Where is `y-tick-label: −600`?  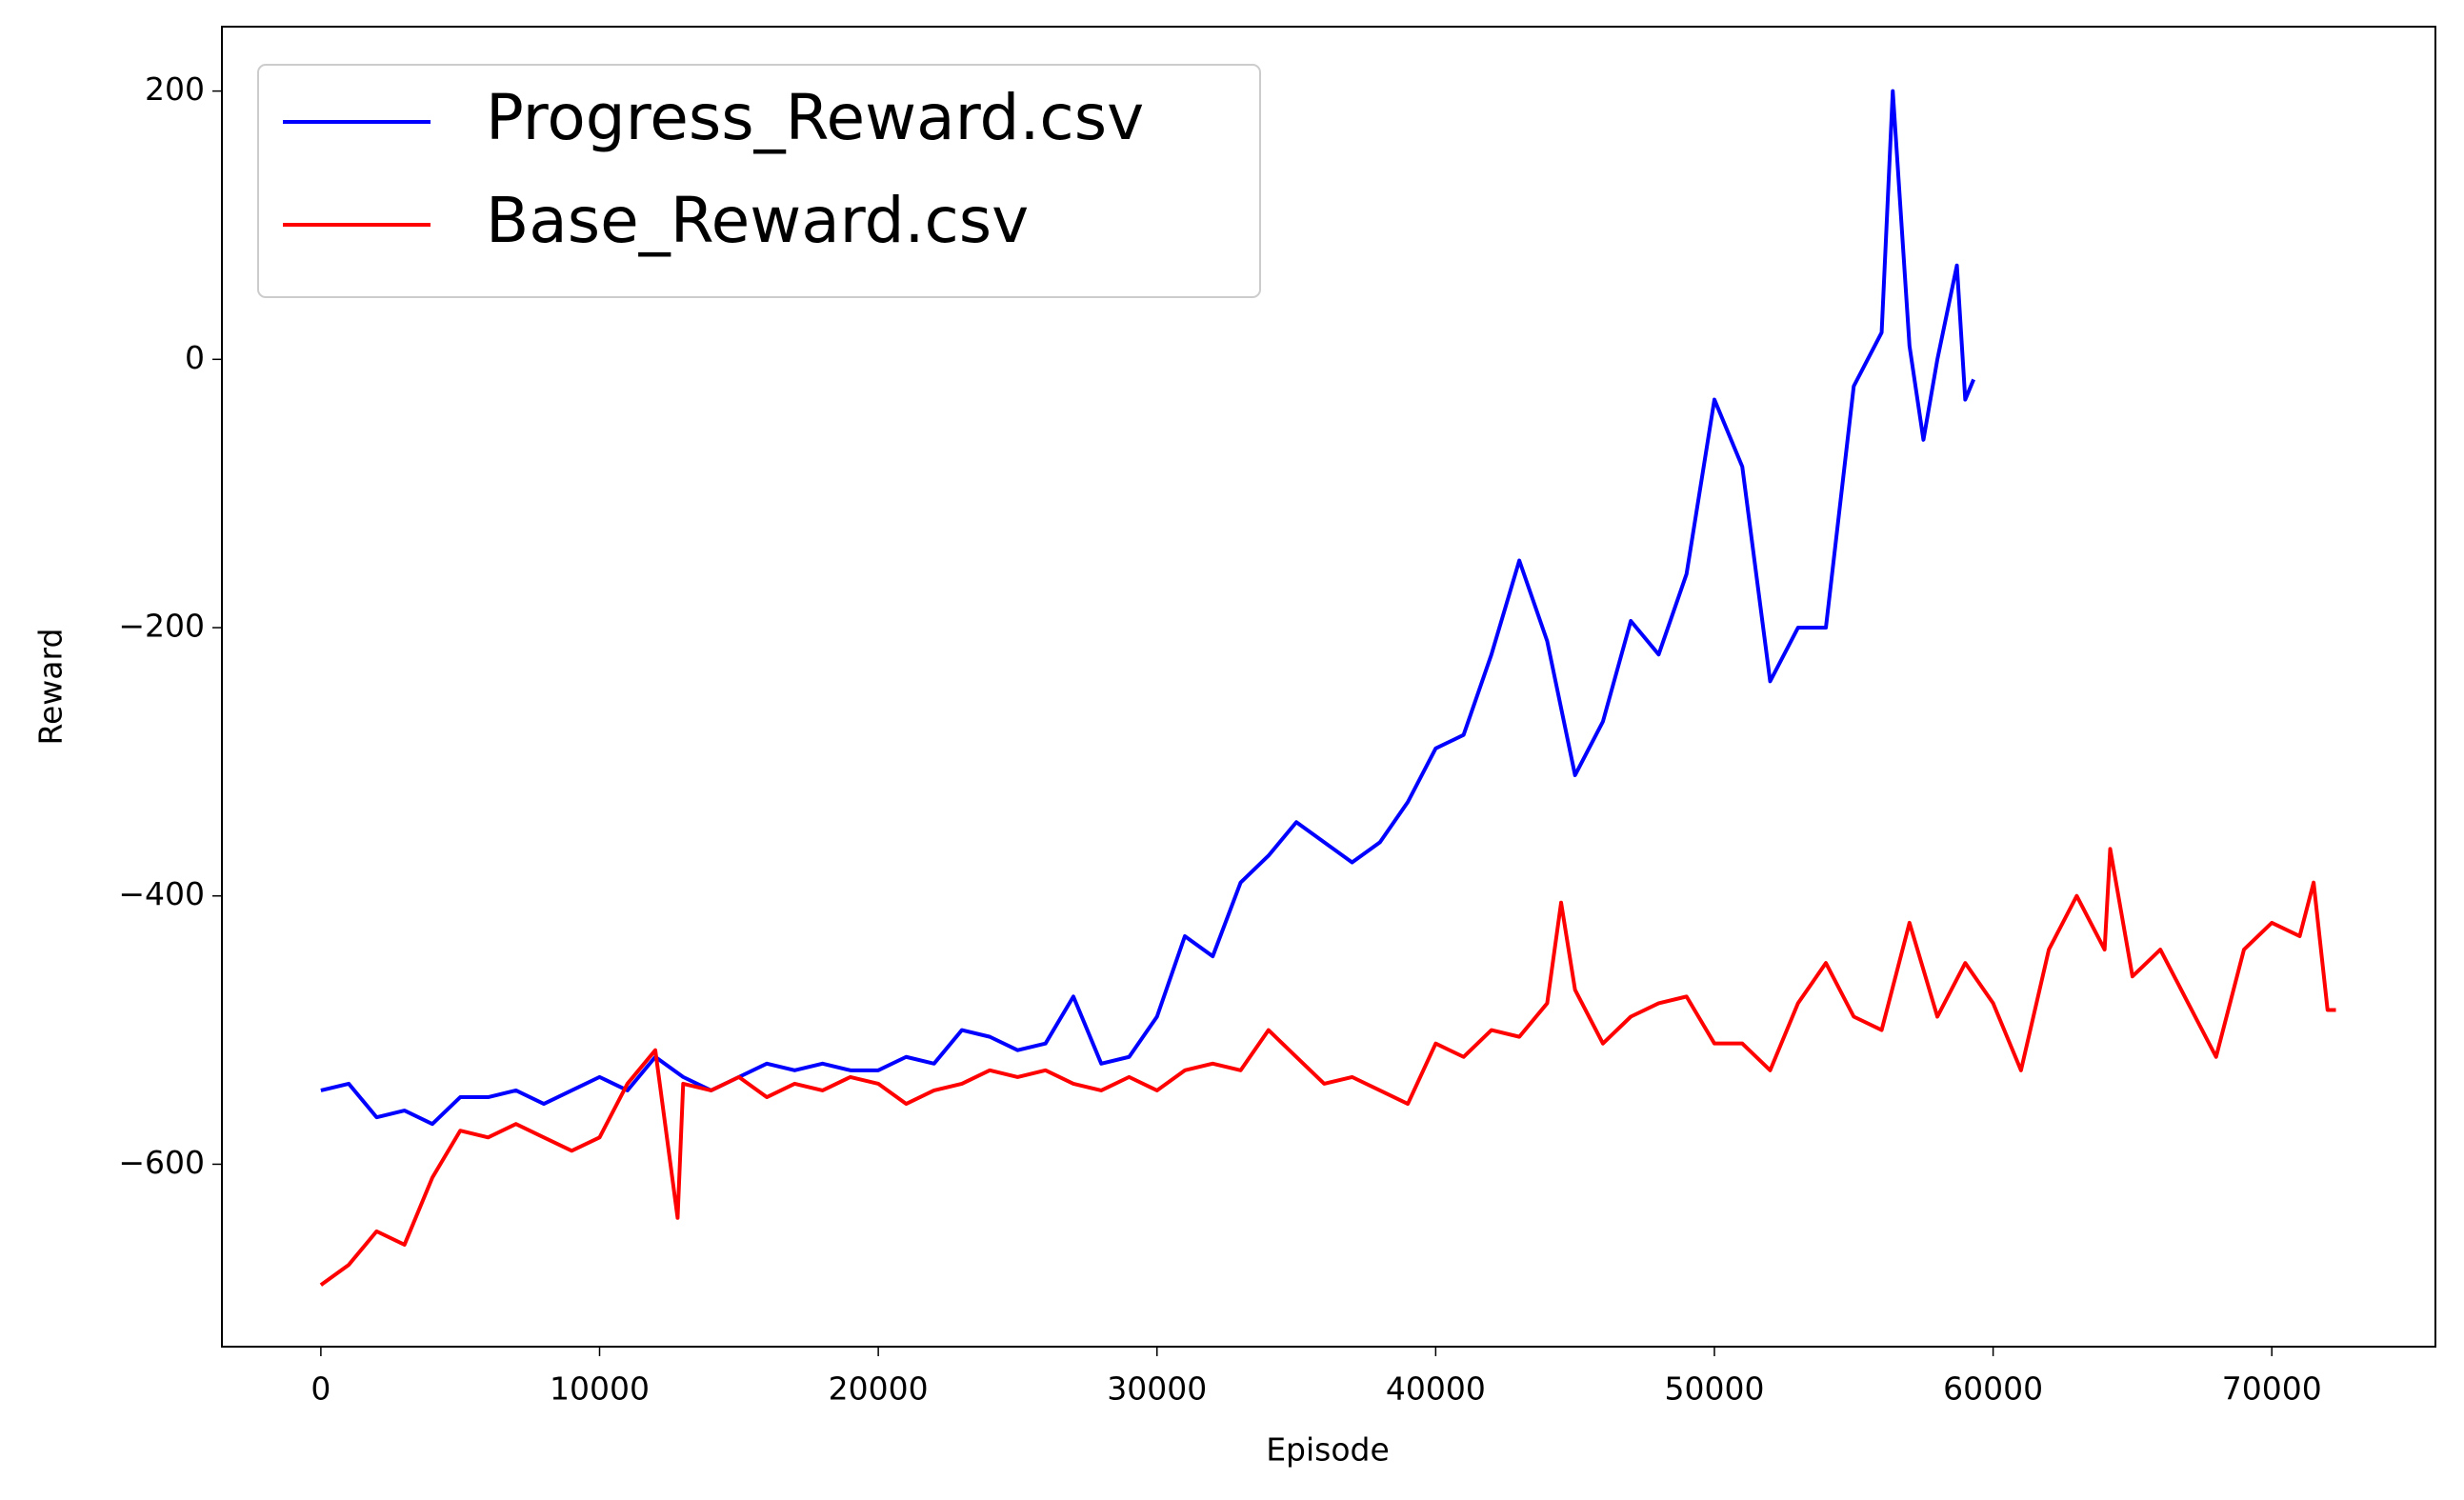
y-tick-label: −600 is located at coordinates (161, 1162).